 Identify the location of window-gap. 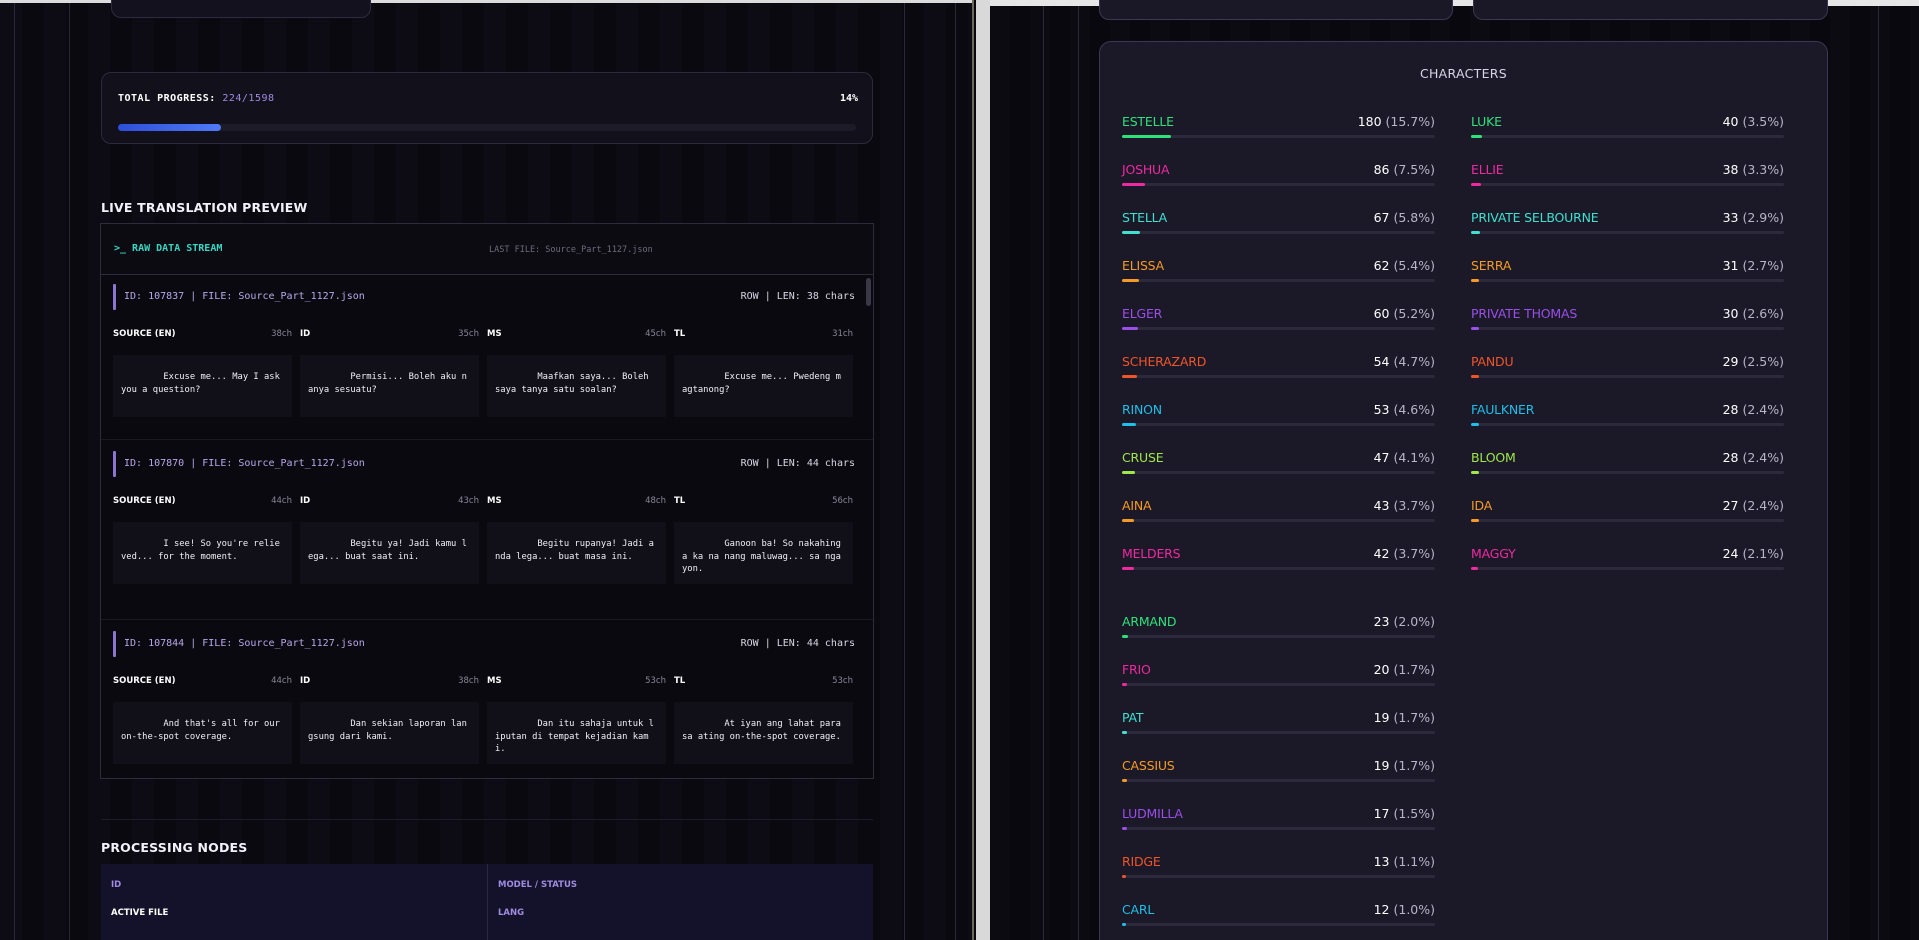
(983, 470).